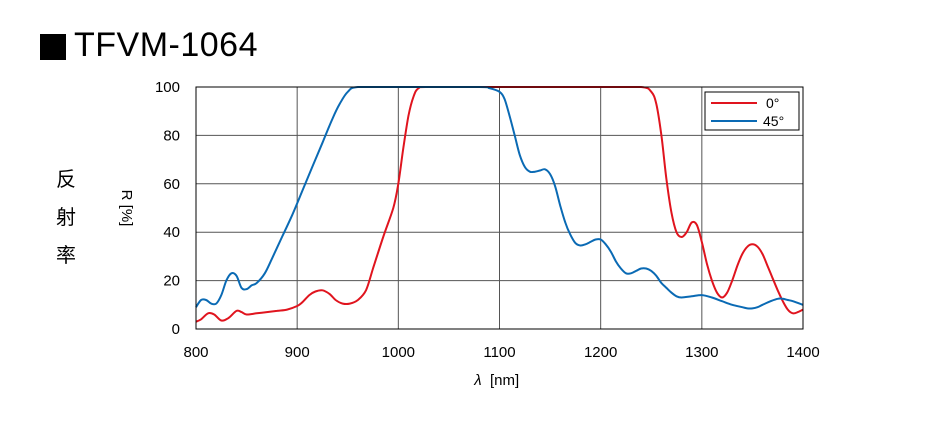 The height and width of the screenshot is (427, 928). What do you see at coordinates (398, 352) in the screenshot?
I see `x-tick-label: 1000` at bounding box center [398, 352].